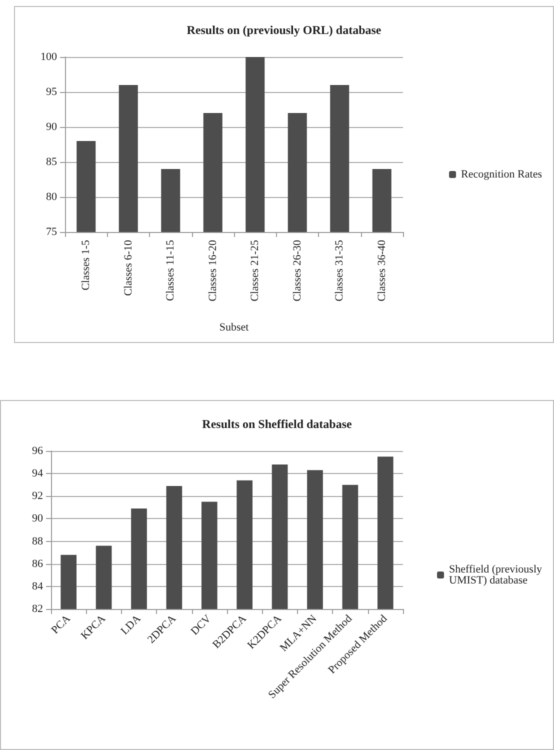 This screenshot has width=554, height=750. I want to click on y-tick-label: 75, so click(52, 232).